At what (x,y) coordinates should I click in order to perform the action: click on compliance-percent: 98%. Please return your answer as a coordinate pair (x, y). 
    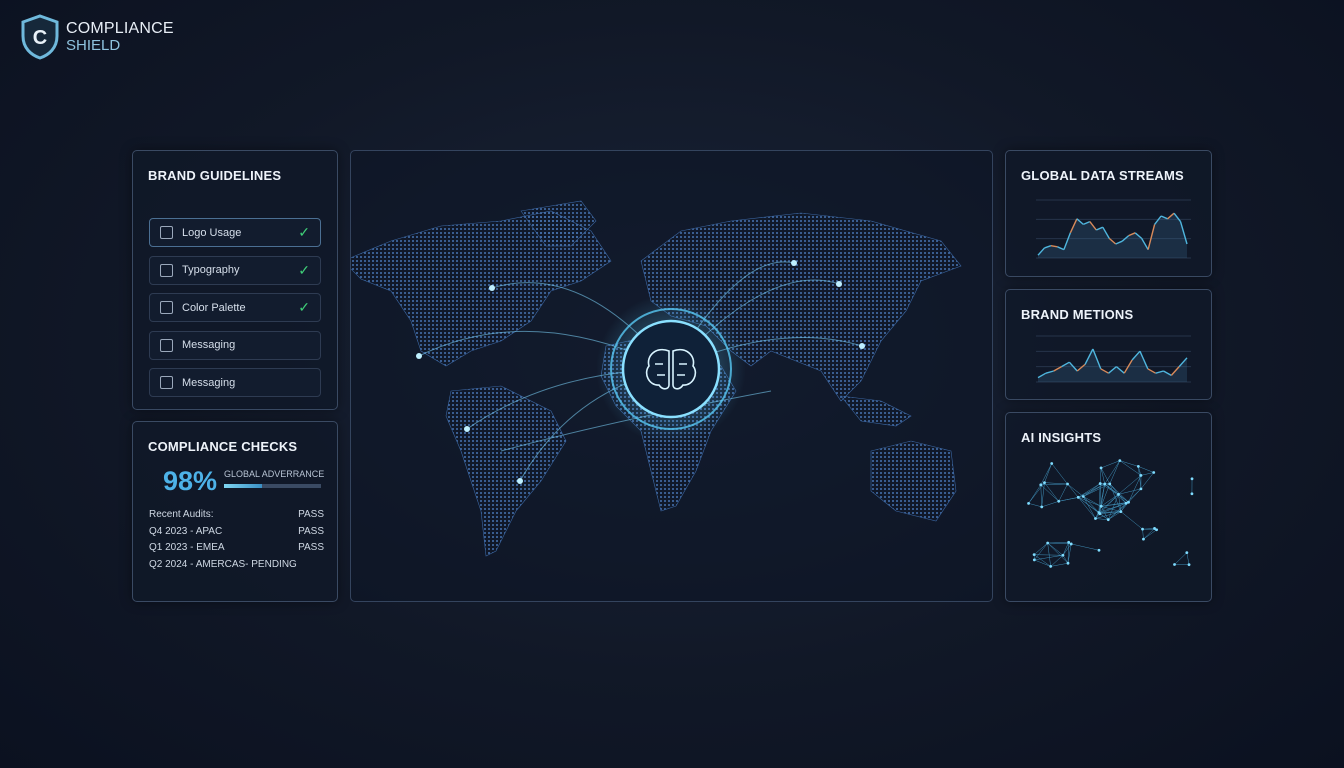
    Looking at the image, I should click on (190, 481).